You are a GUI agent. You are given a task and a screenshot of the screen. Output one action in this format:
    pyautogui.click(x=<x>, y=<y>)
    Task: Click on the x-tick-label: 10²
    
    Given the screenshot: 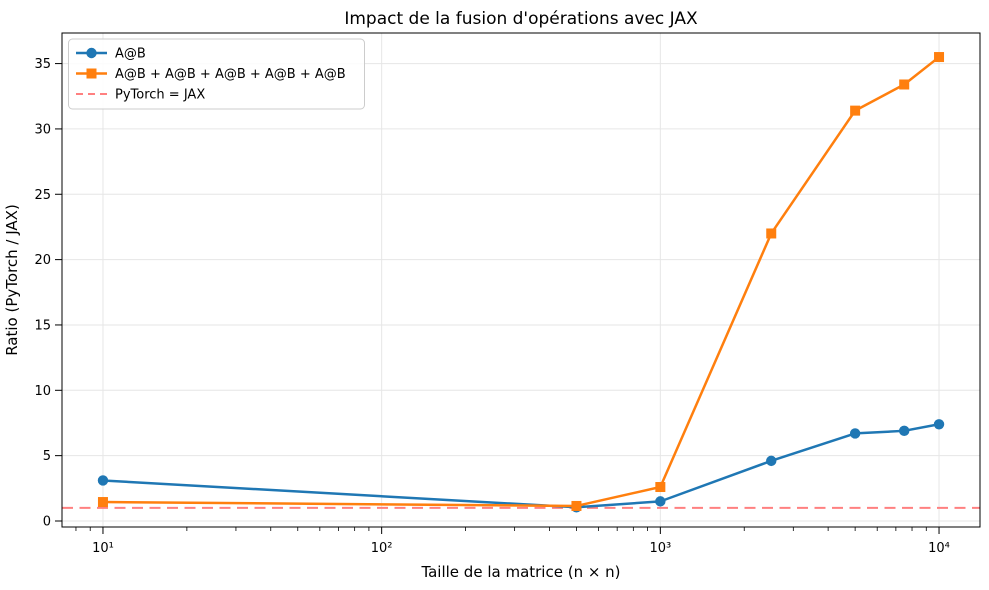 What is the action you would take?
    pyautogui.click(x=382, y=548)
    